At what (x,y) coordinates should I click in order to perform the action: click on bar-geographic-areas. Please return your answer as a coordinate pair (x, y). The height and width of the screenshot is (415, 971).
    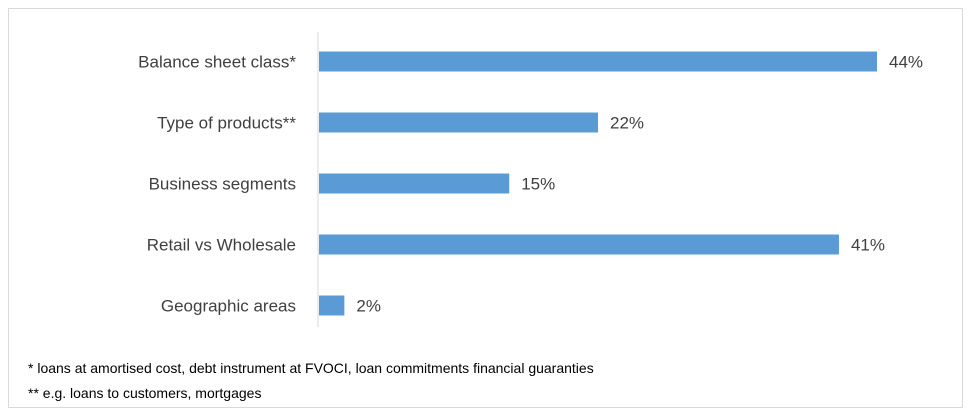
    Looking at the image, I should click on (332, 305).